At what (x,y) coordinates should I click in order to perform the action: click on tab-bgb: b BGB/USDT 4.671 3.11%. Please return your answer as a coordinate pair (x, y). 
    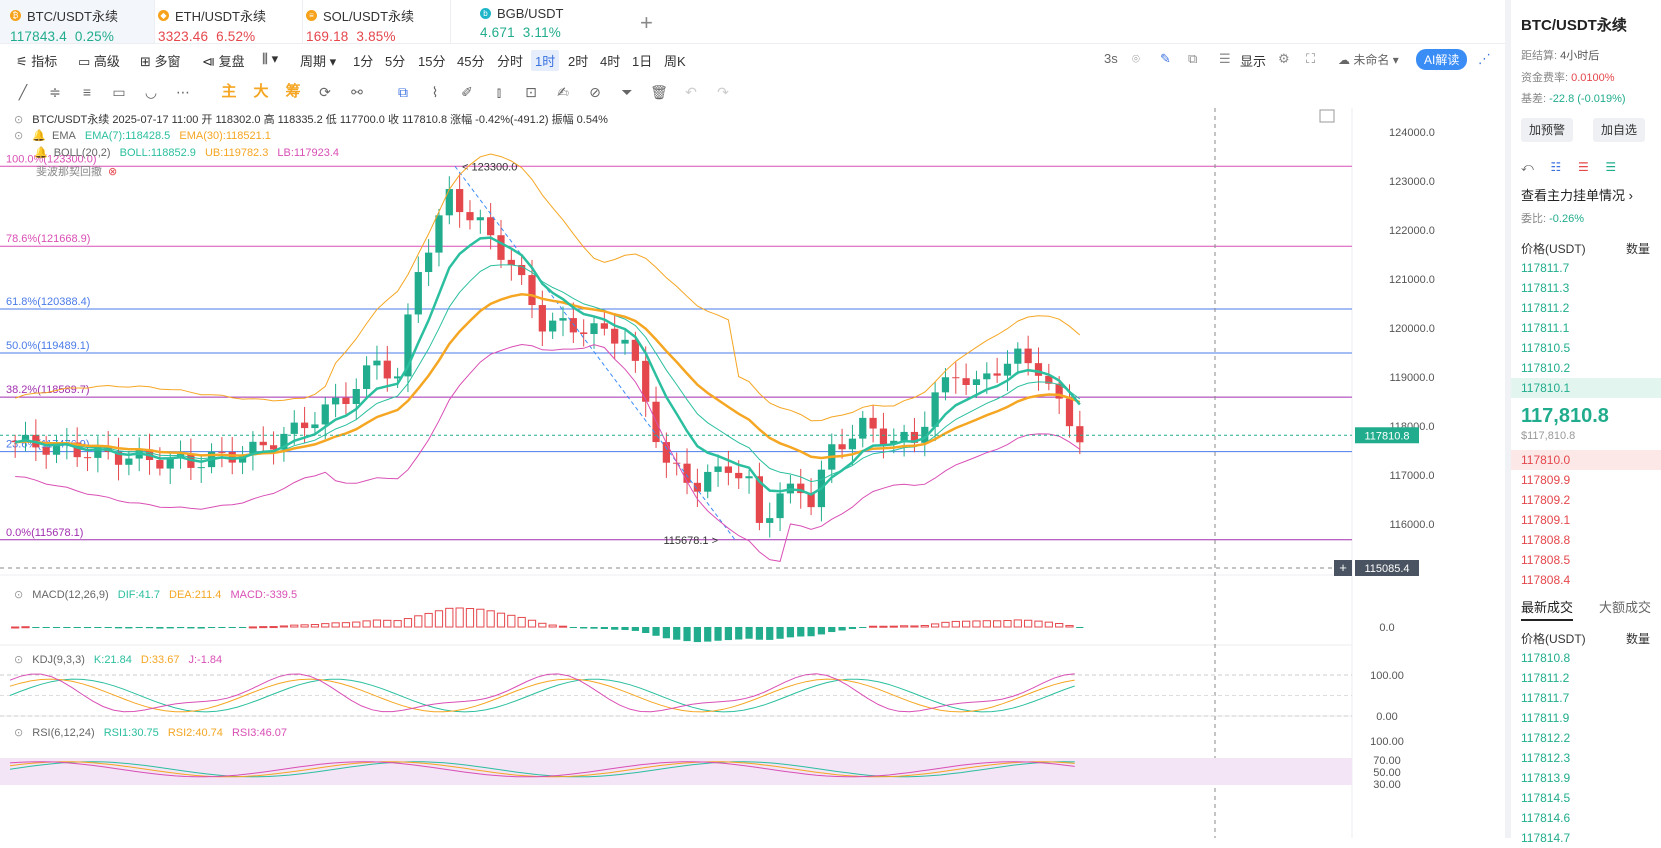
    Looking at the image, I should click on (547, 21).